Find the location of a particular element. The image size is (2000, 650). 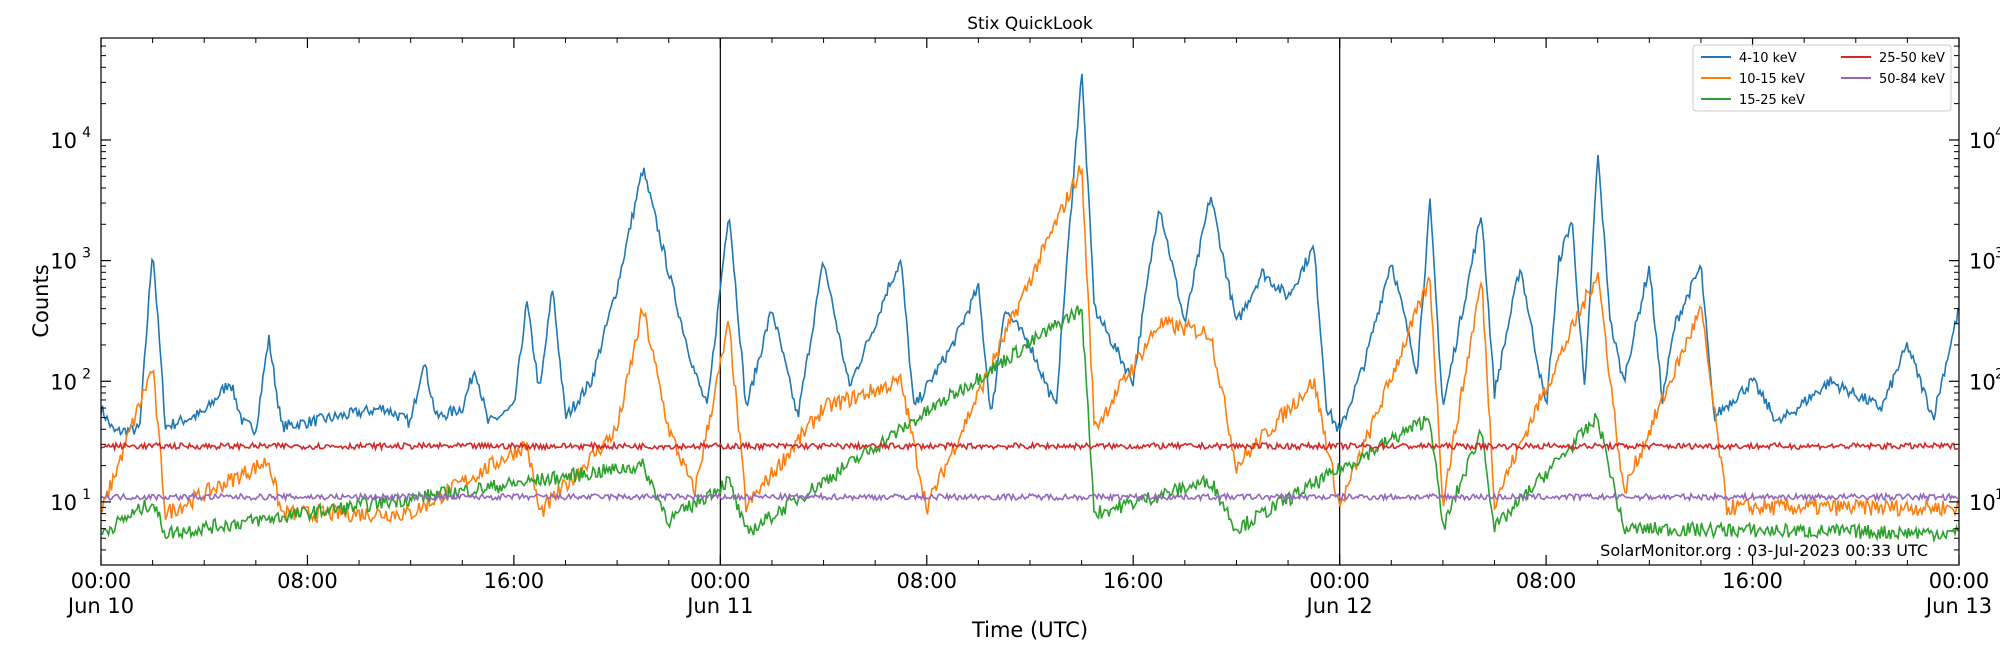

y-tick-label-left: 10 4 is located at coordinates (70, 139).